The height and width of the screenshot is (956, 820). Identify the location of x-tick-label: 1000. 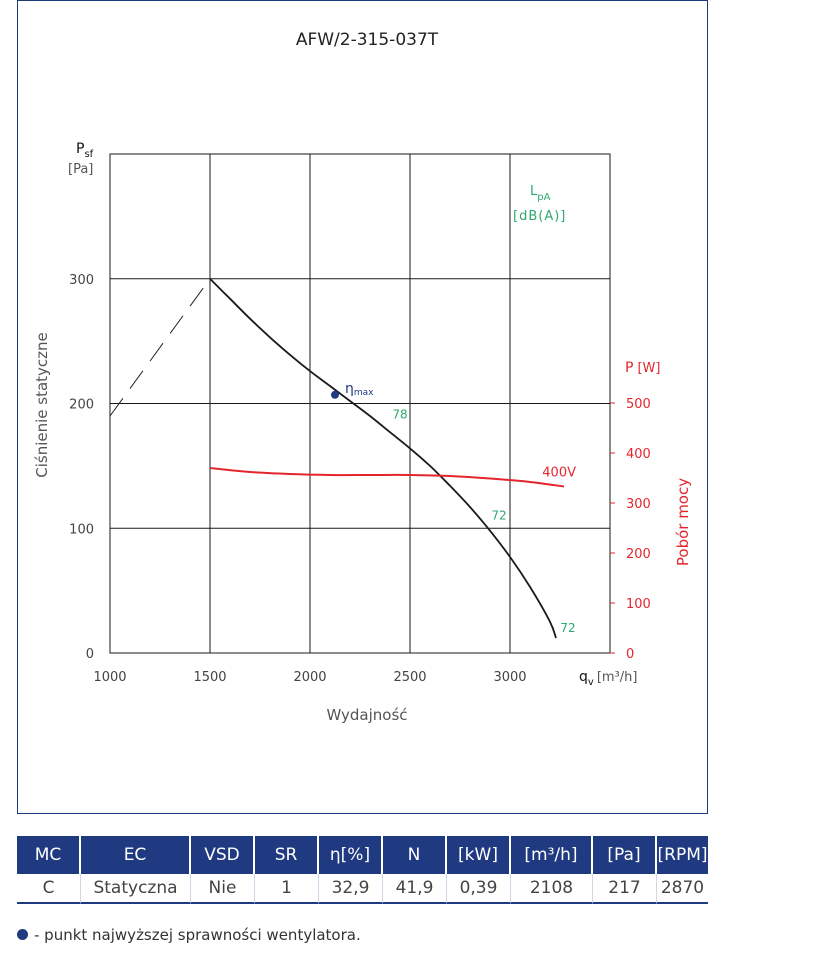
(109, 677).